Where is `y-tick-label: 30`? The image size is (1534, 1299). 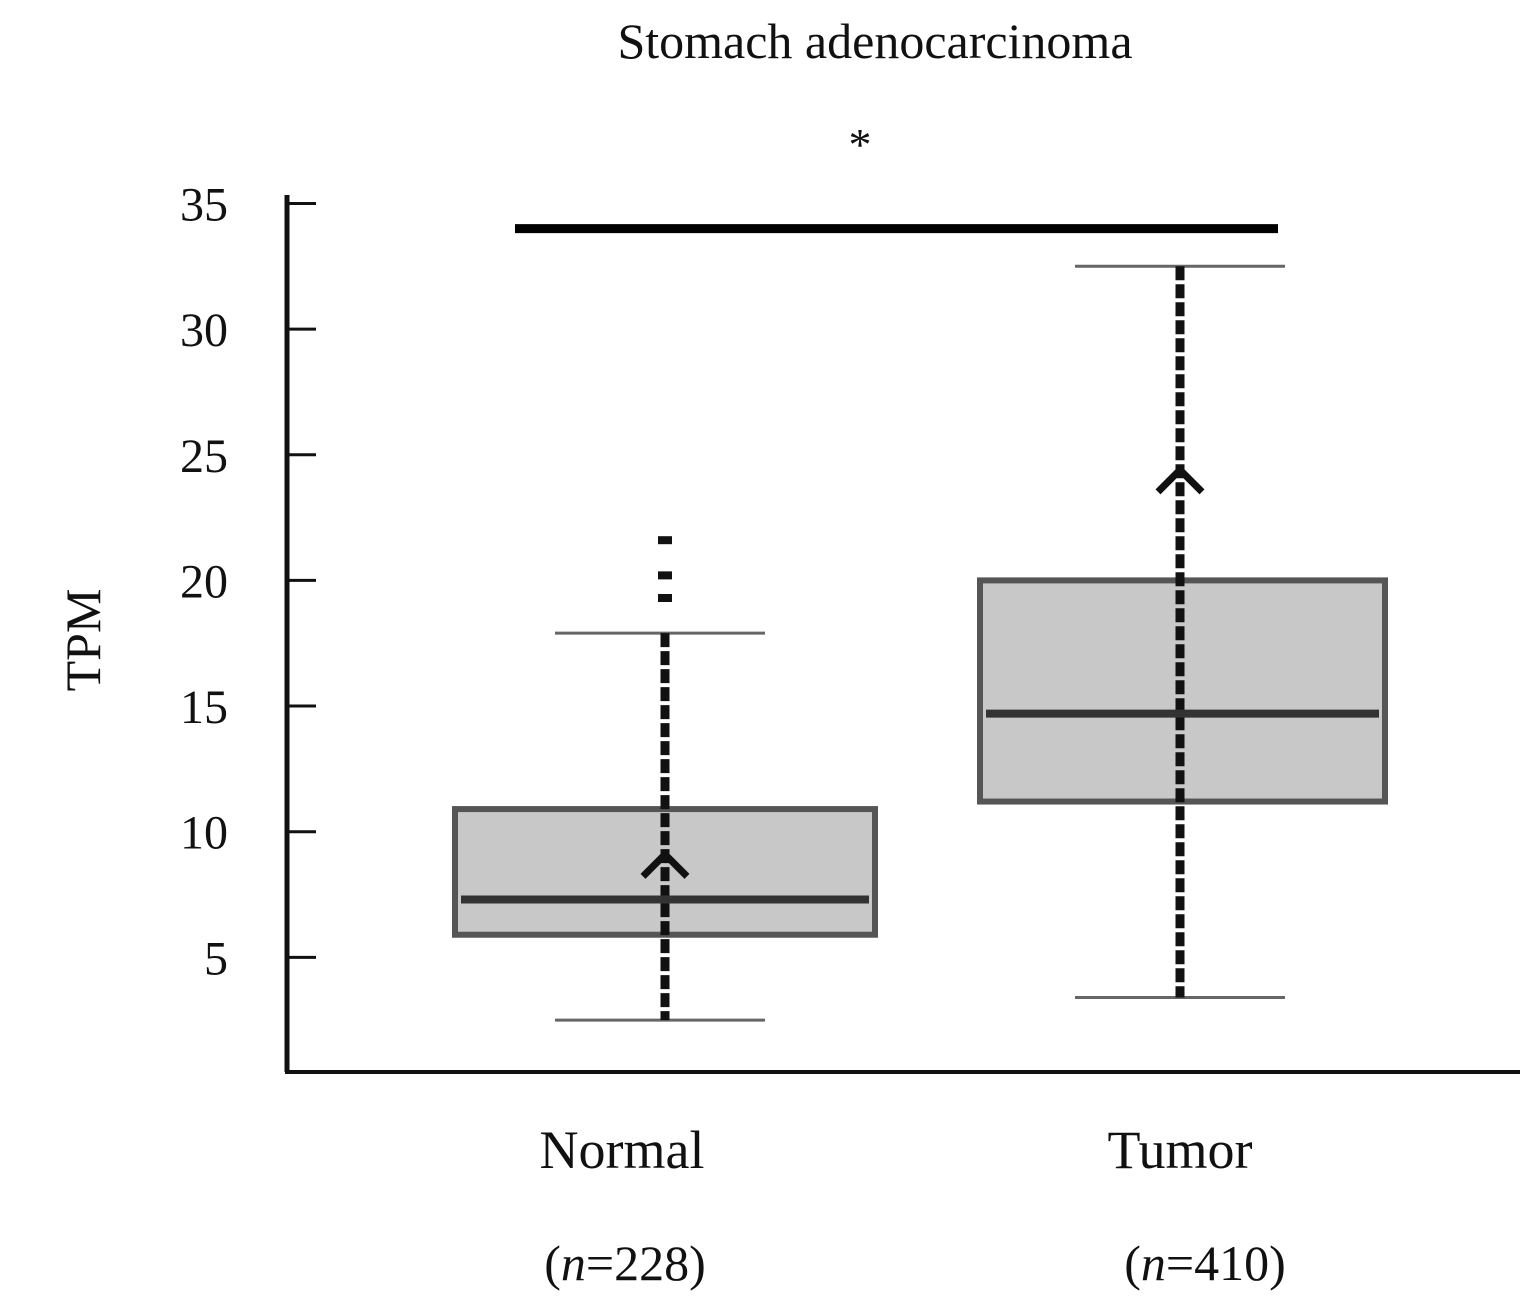
y-tick-label: 30 is located at coordinates (204, 330).